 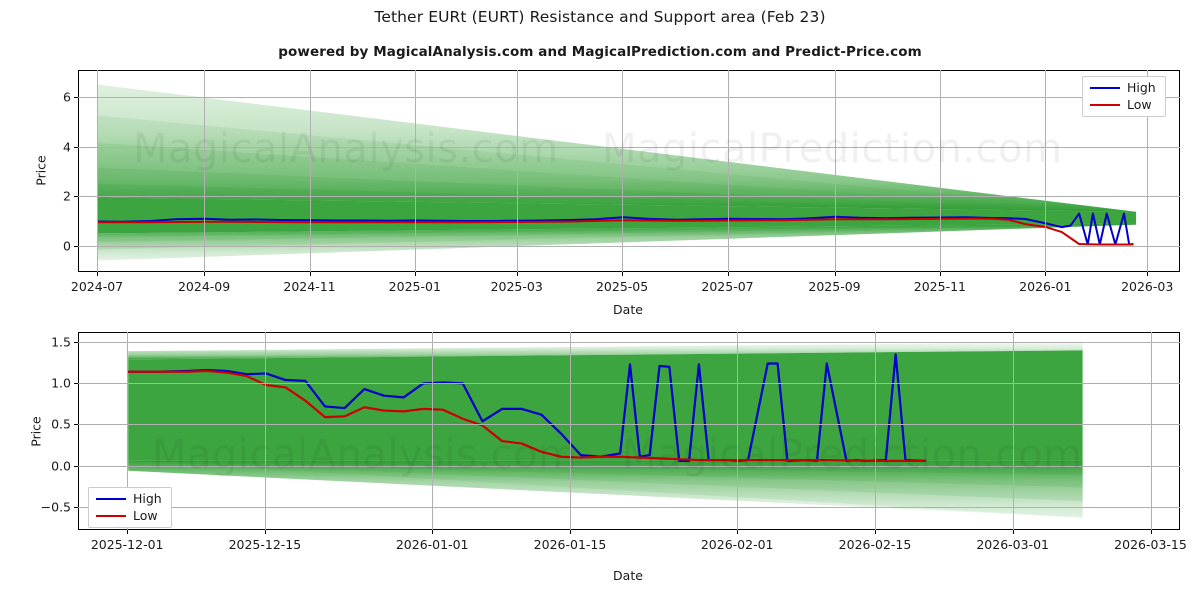 I want to click on y-tick-label: 6, so click(x=67, y=97).